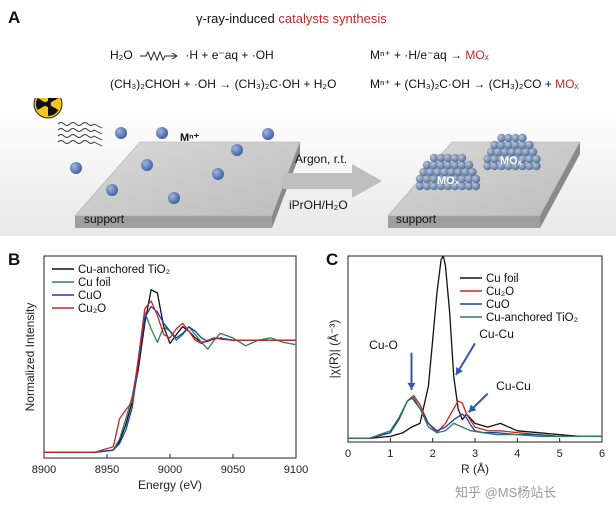 Image resolution: width=616 pixels, height=516 pixels. Describe the element at coordinates (121, 55) in the screenshot. I see `equation-1-lhs: H₂O` at that location.